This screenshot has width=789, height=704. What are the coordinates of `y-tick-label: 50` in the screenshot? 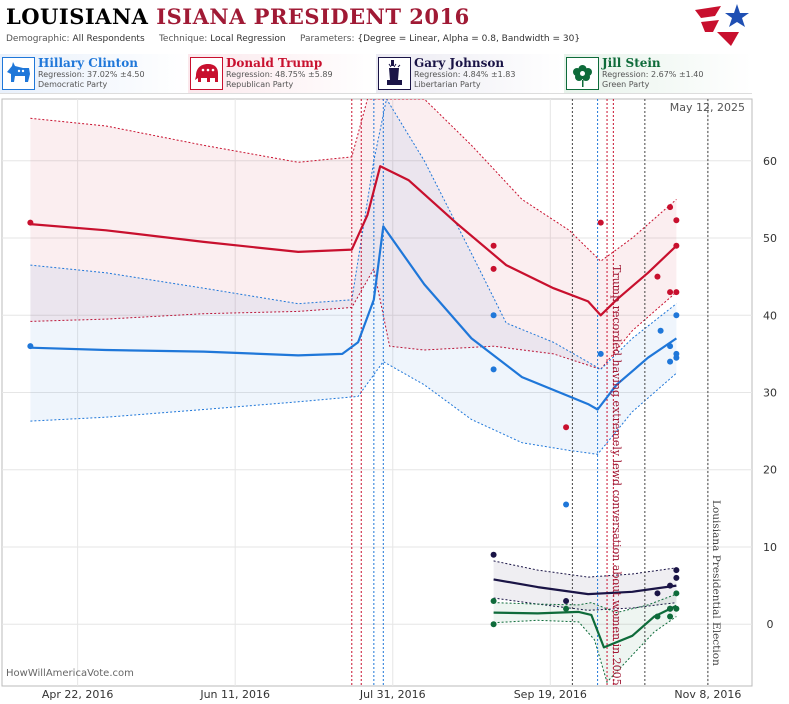 It's located at (770, 238).